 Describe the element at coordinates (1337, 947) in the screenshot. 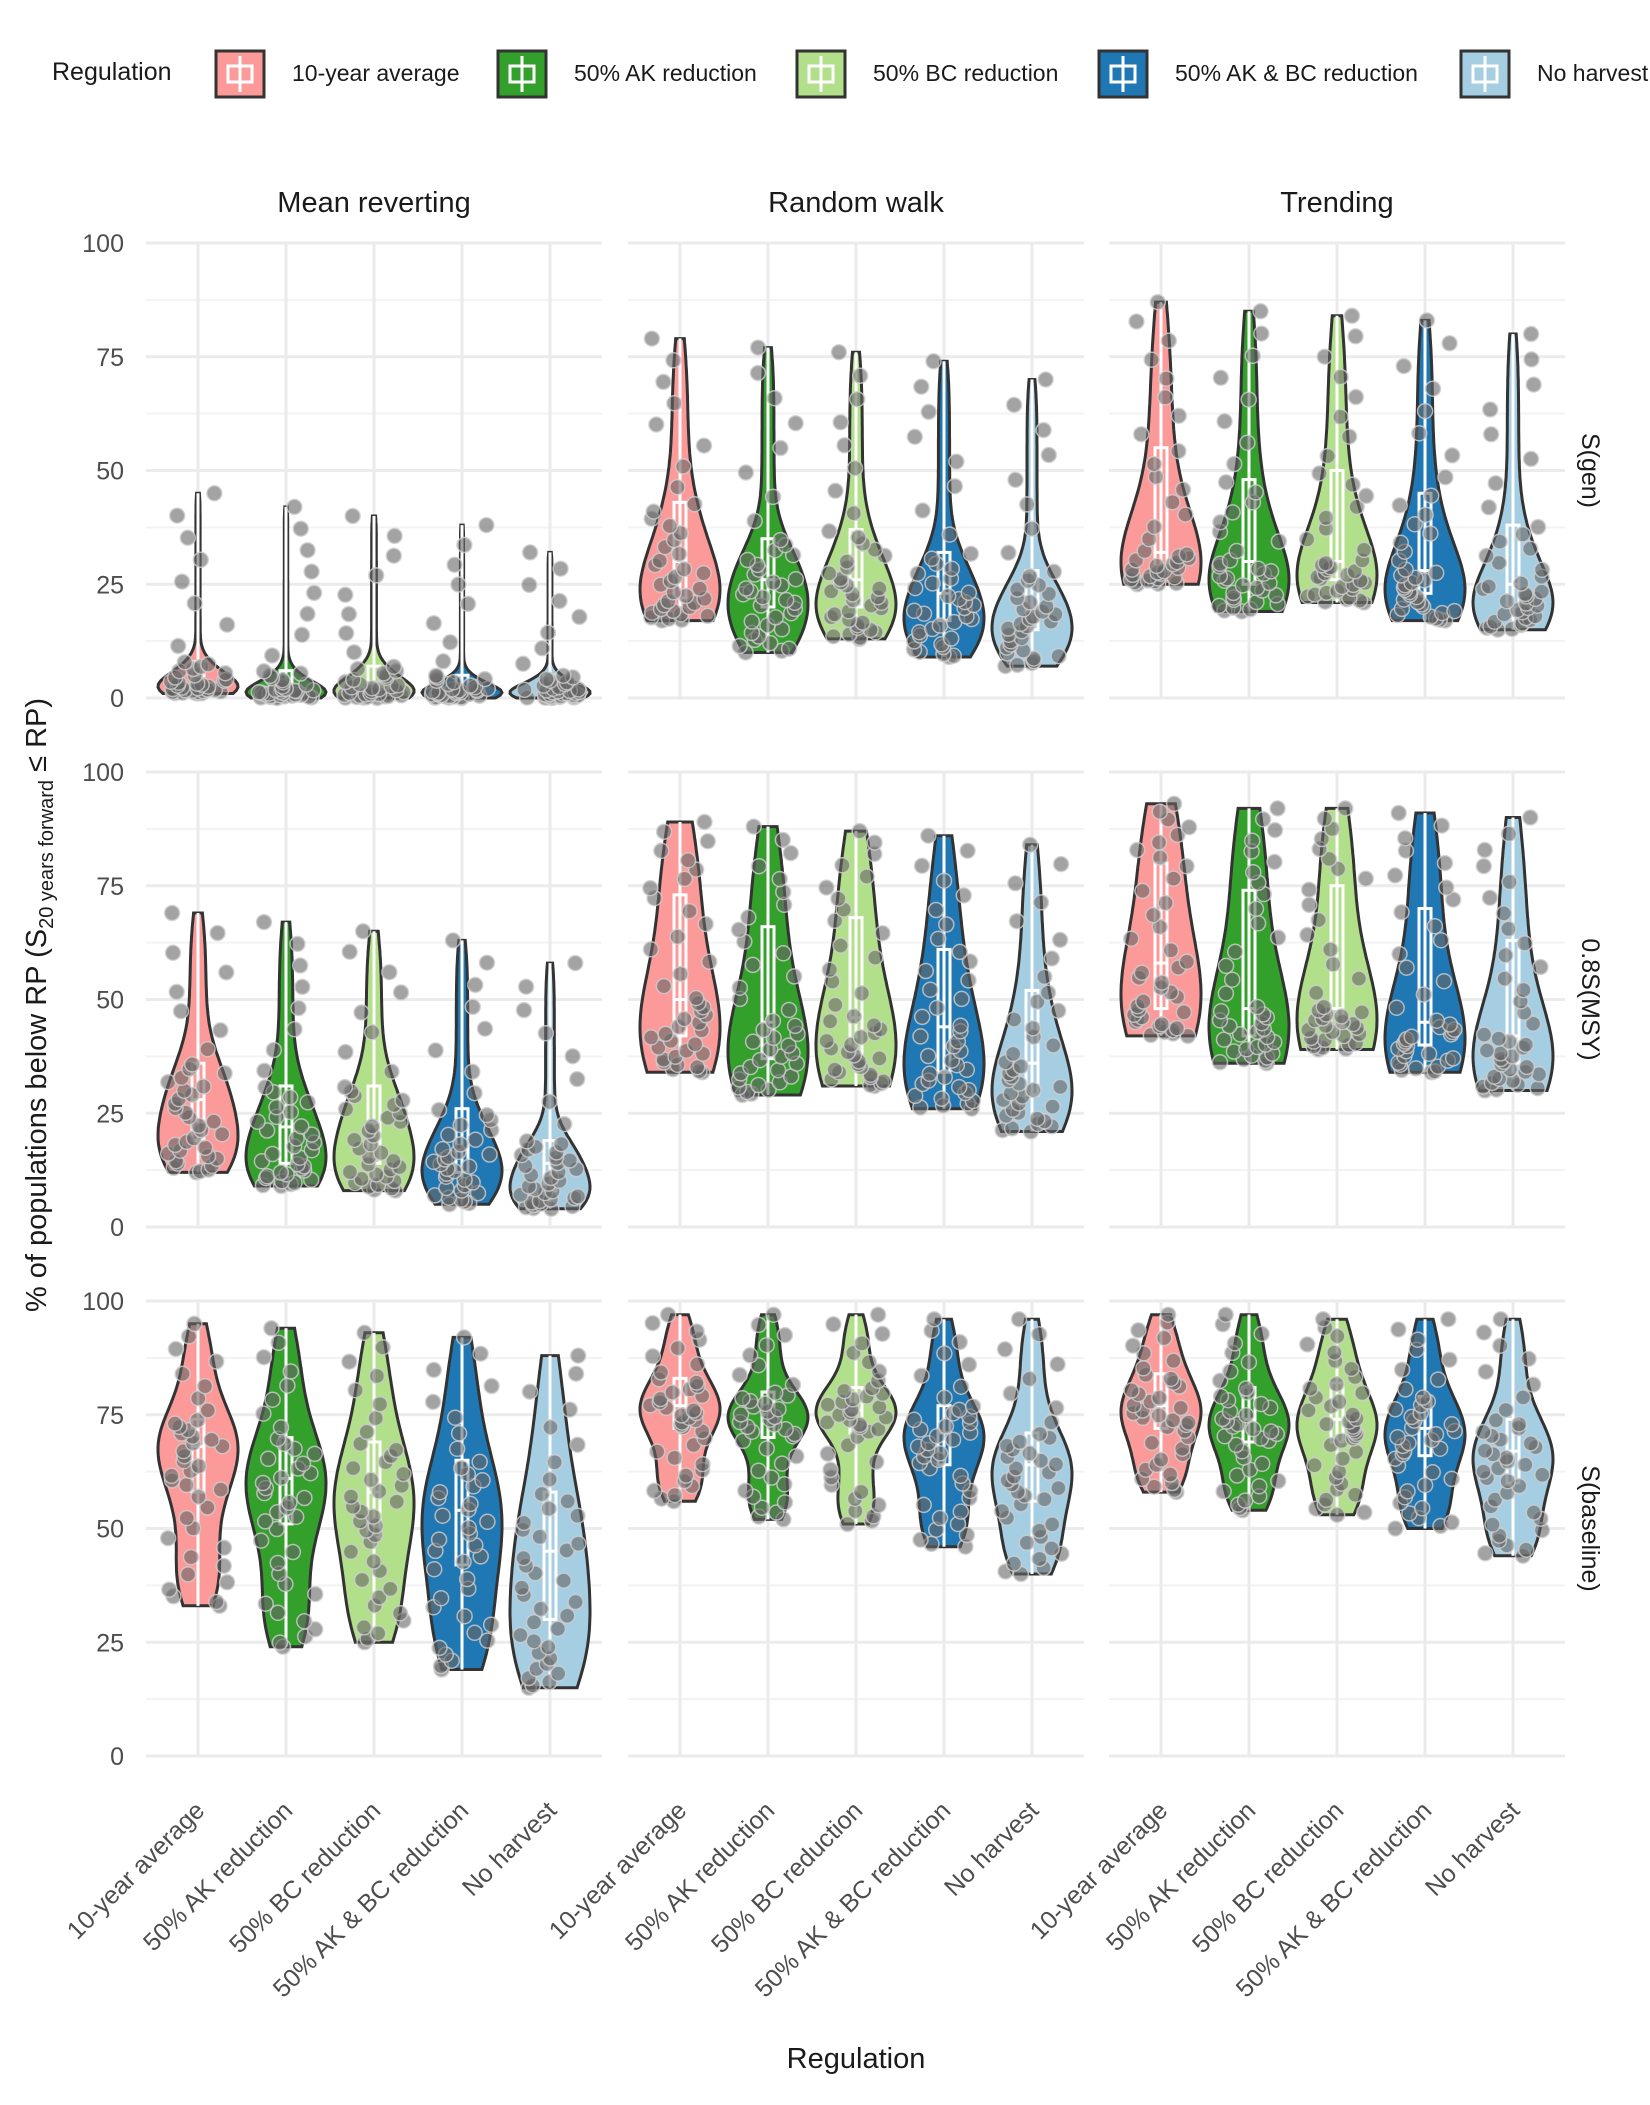

I see `panel-0-8s-msy-trending` at that location.